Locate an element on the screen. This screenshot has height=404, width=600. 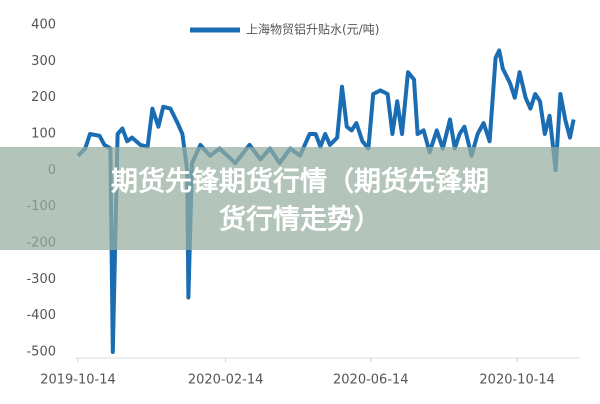
y-tick-label: -400 is located at coordinates (41, 315).